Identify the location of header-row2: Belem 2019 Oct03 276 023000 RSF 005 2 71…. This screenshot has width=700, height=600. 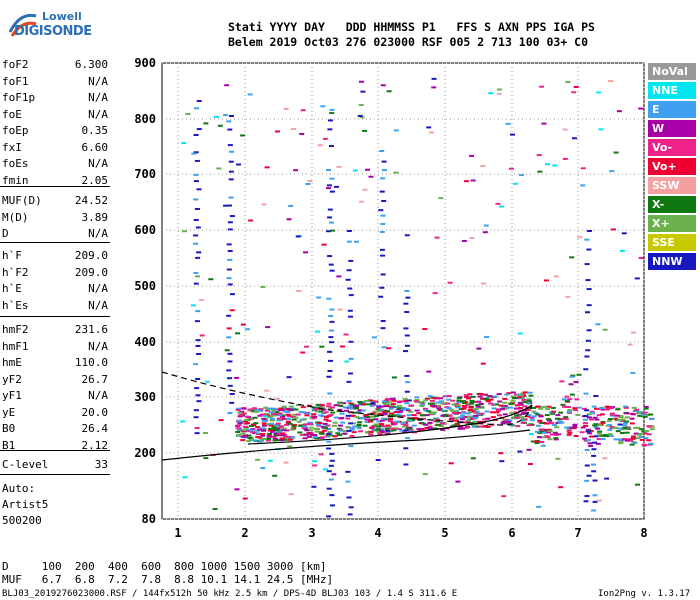
(408, 42).